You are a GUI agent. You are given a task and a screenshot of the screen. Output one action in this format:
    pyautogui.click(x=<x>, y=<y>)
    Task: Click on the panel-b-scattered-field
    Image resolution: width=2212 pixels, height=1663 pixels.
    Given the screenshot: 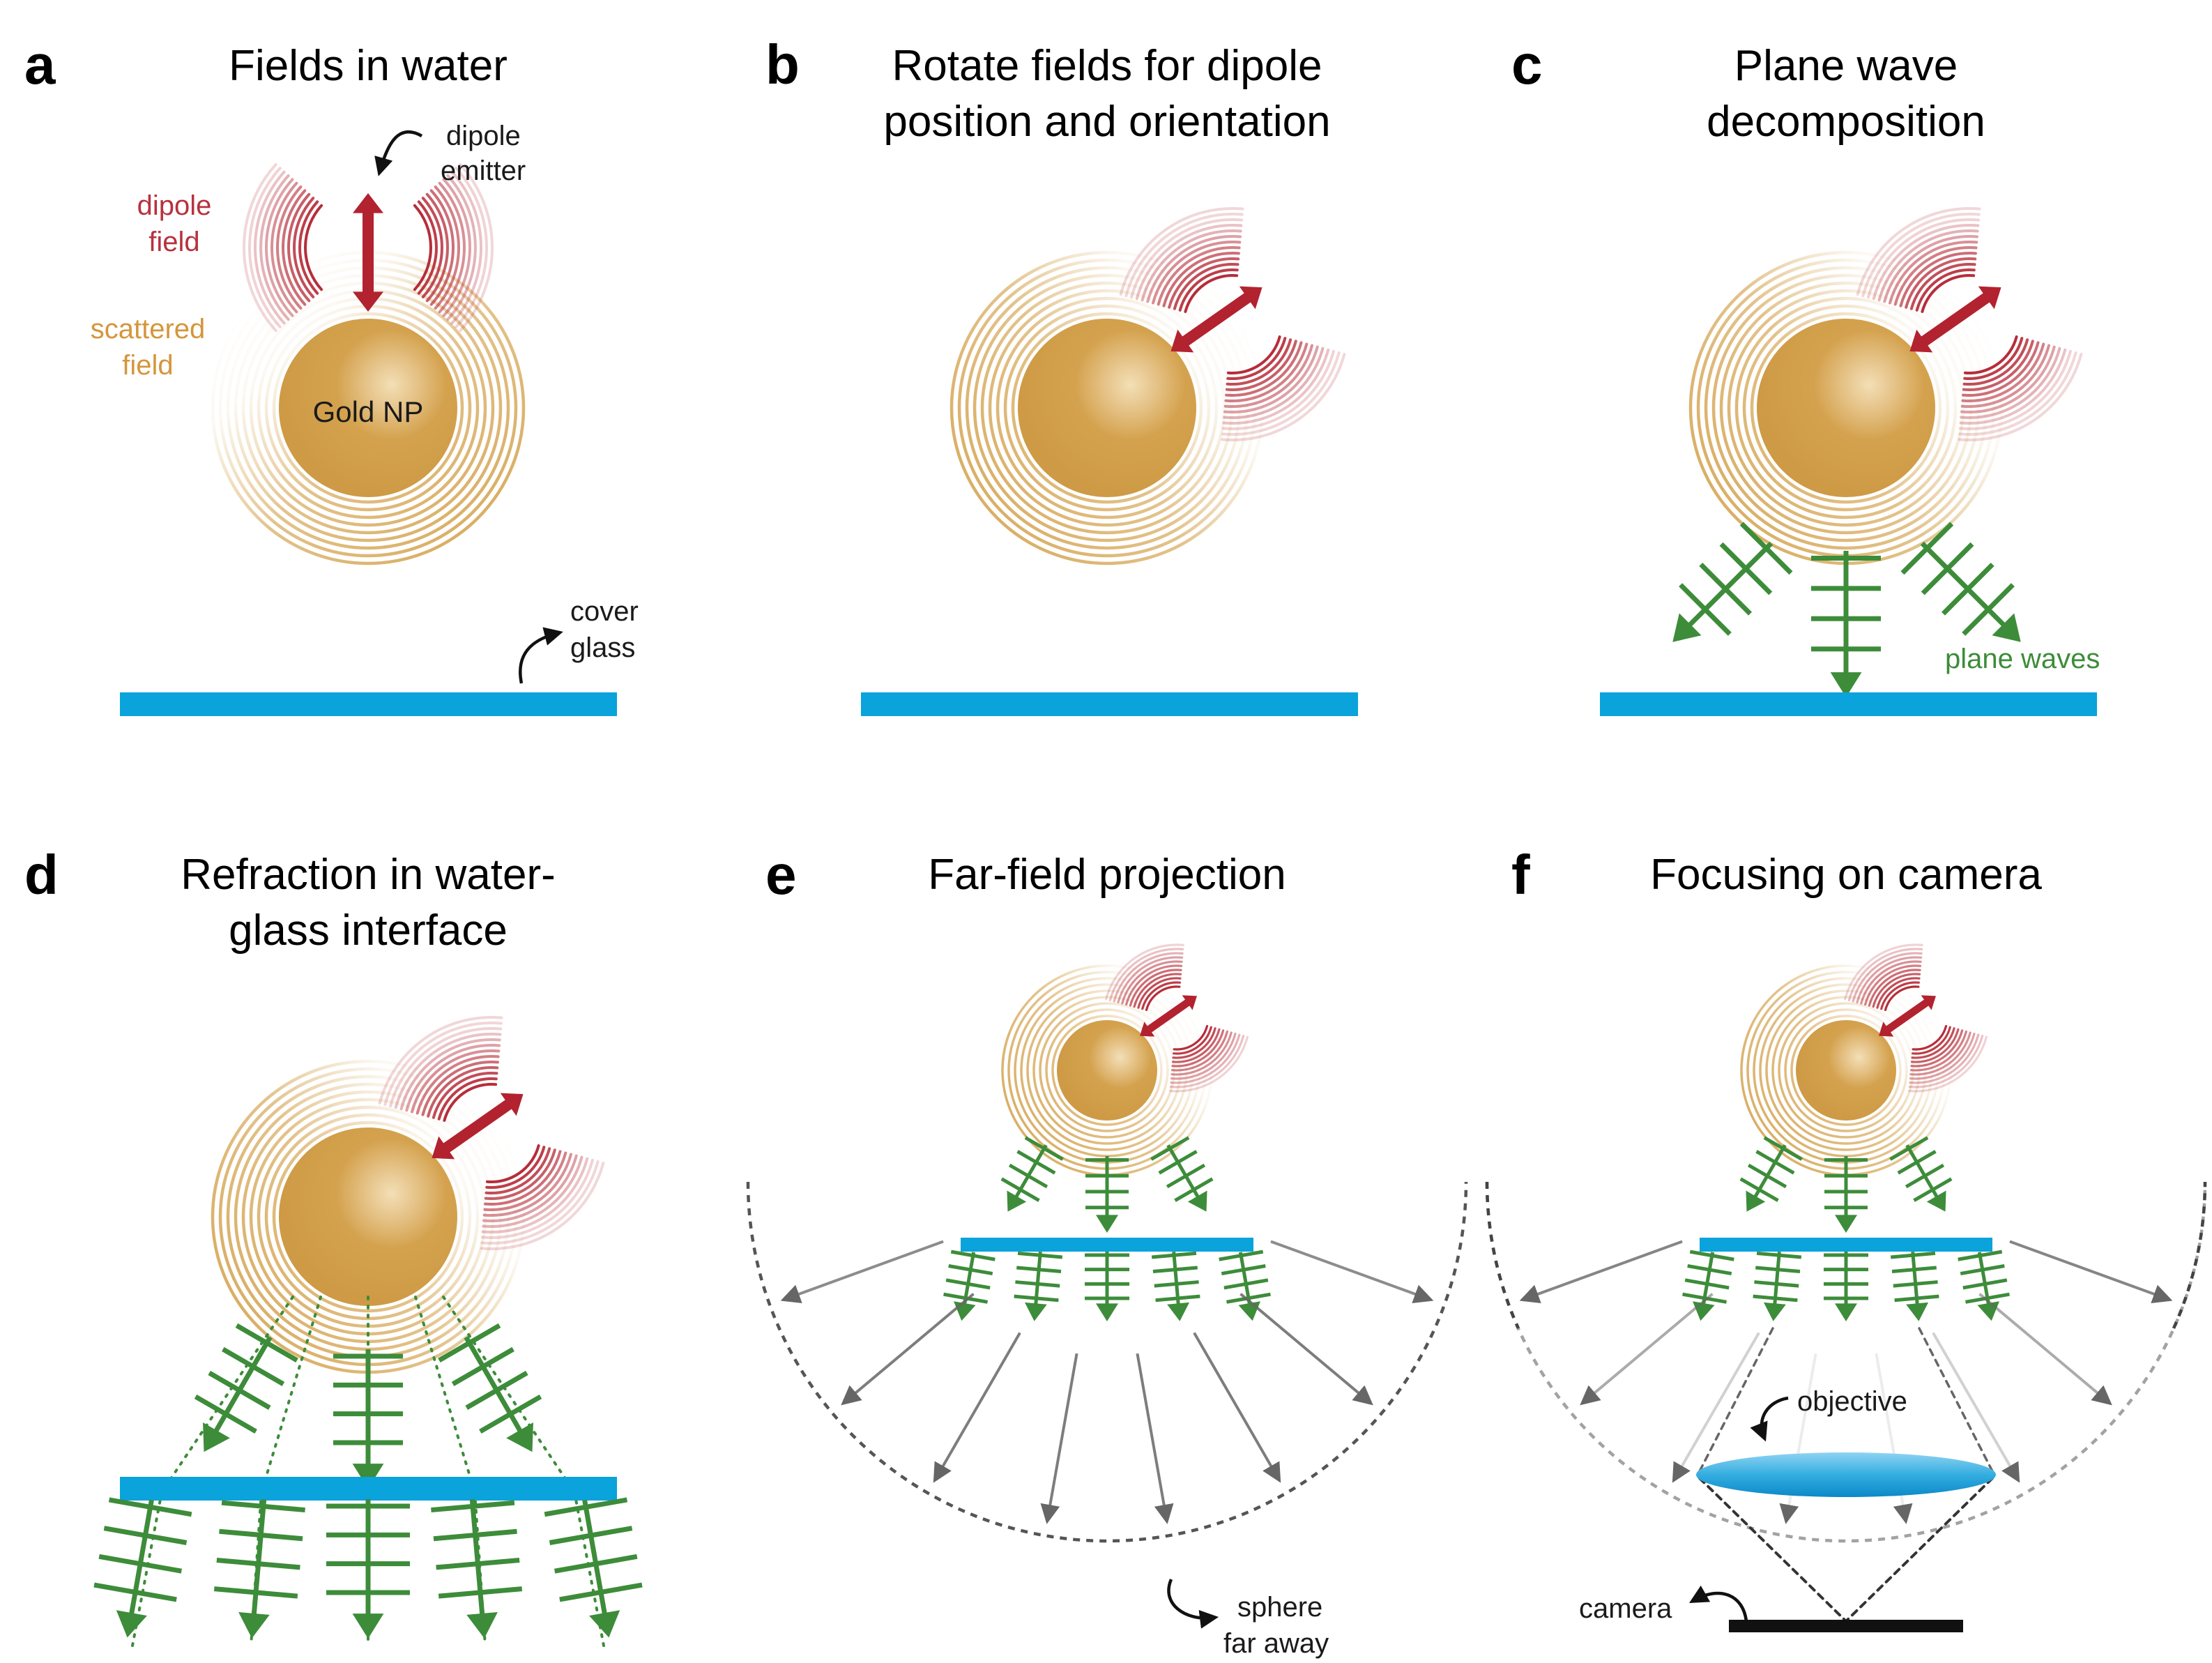 What is the action you would take?
    pyautogui.click(x=1107, y=408)
    